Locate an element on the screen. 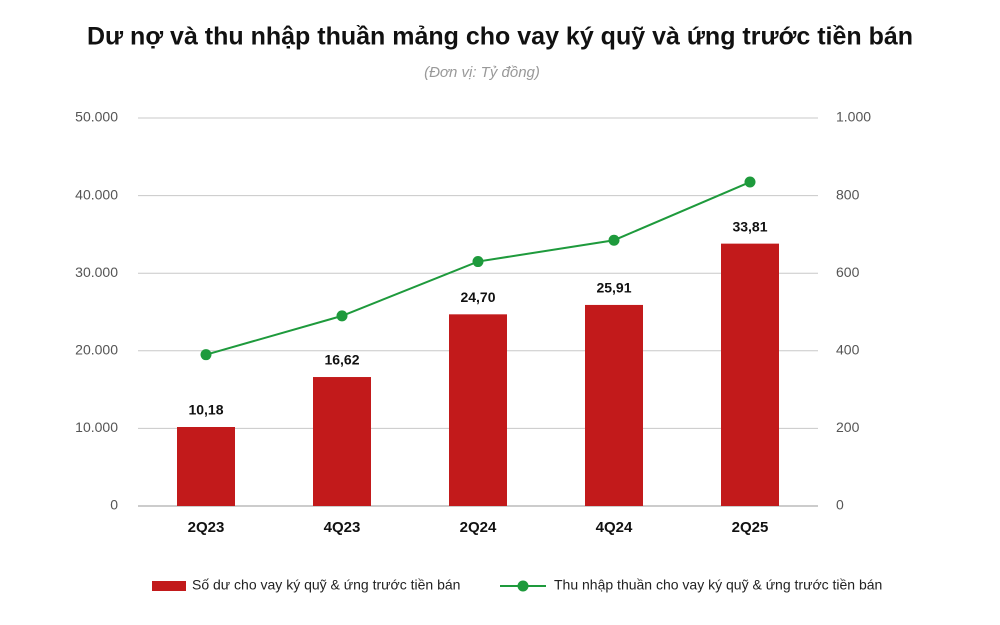 The width and height of the screenshot is (1000, 625). data-label: 24,70 is located at coordinates (477, 297).